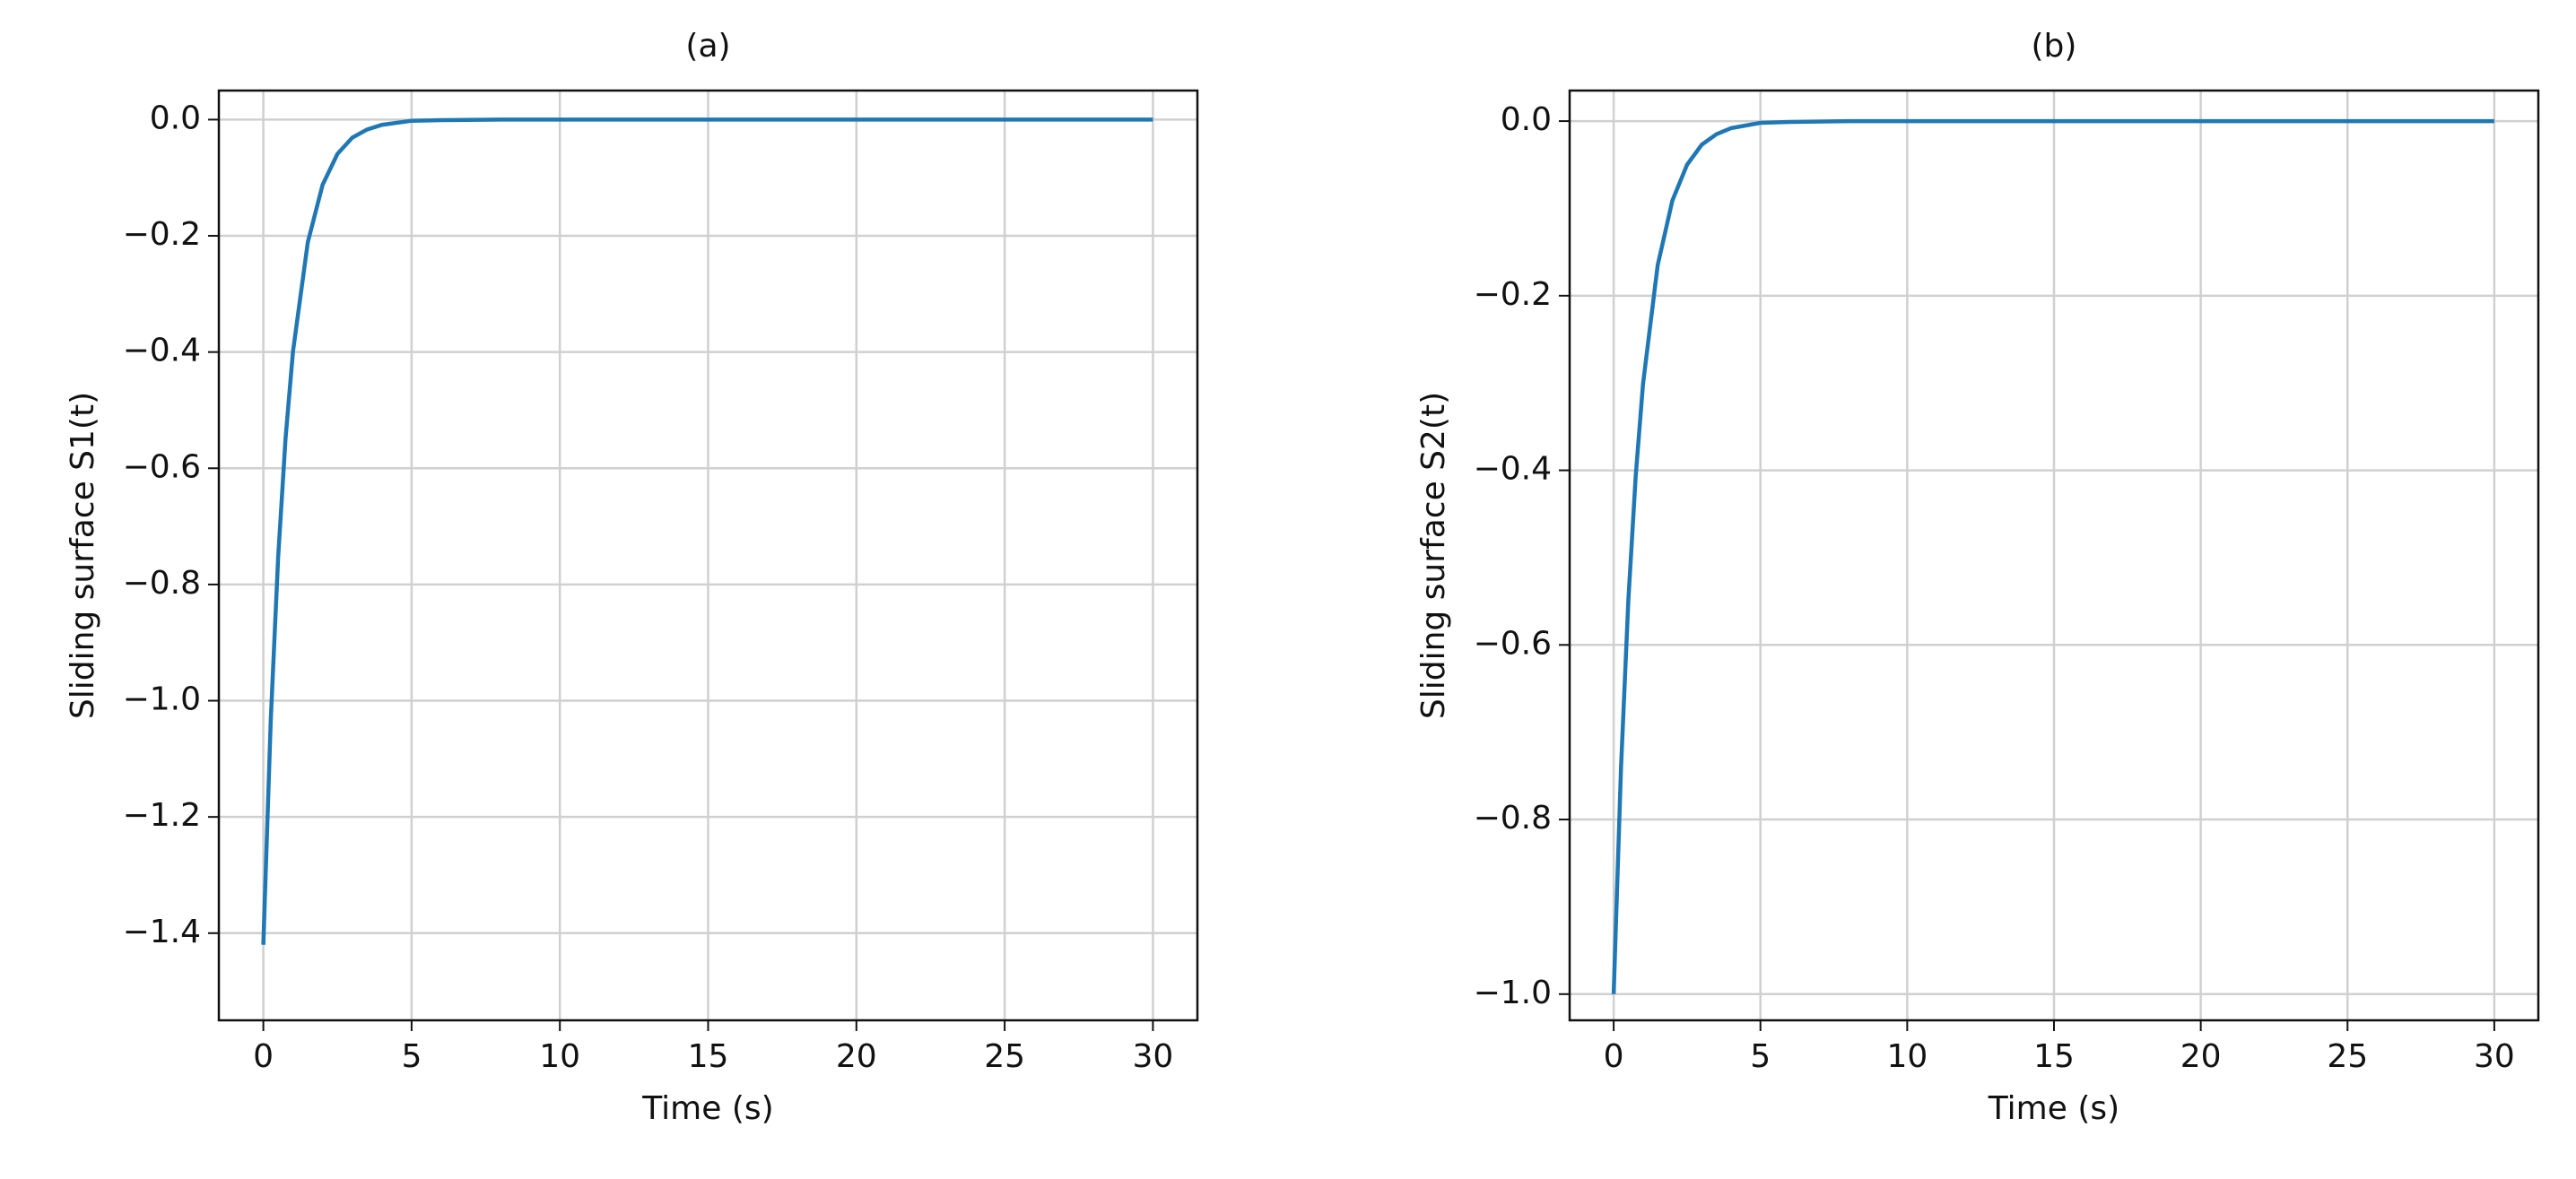 This screenshot has width=2576, height=1179. What do you see at coordinates (2054, 46) in the screenshot?
I see `chart-title: (b)` at bounding box center [2054, 46].